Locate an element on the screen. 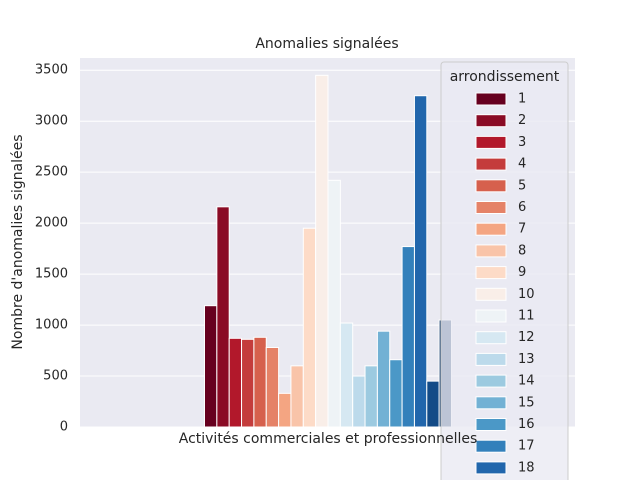 The width and height of the screenshot is (640, 480). legend-label: 4 is located at coordinates (522, 164).